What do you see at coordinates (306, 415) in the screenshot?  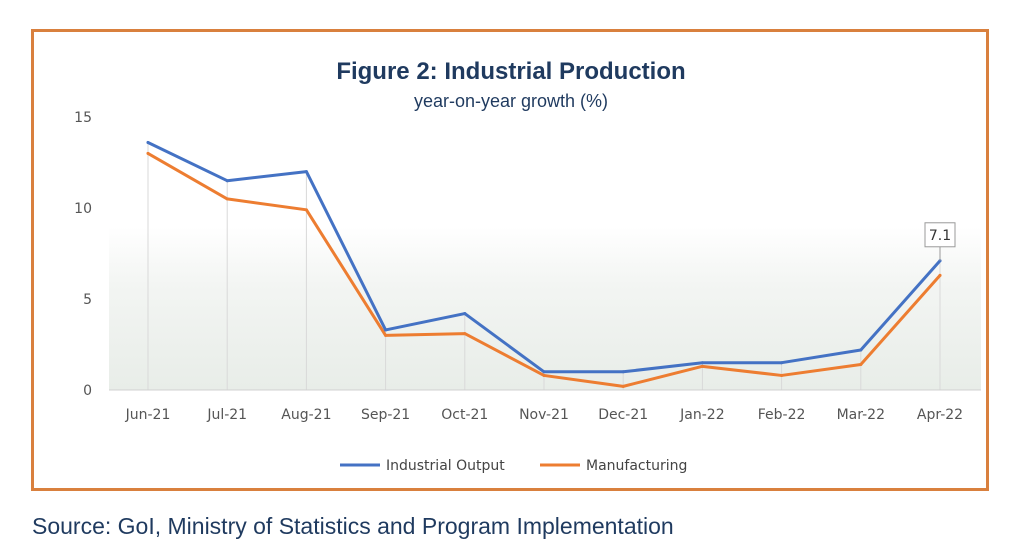 I see `x-tick-label: Aug-21` at bounding box center [306, 415].